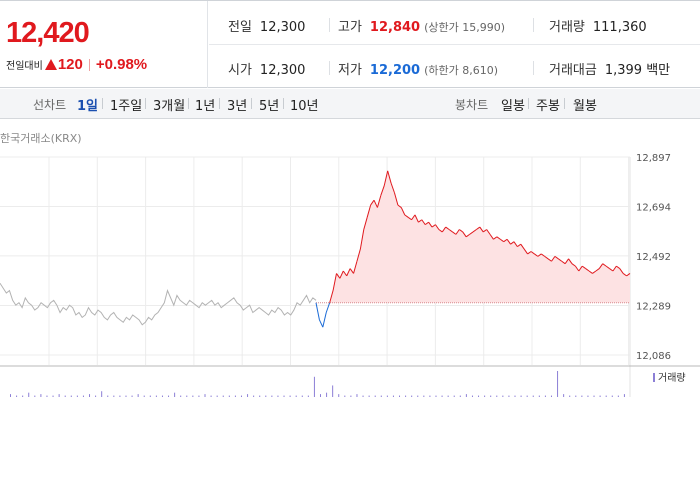 The width and height of the screenshot is (700, 490). Describe the element at coordinates (158, 304) in the screenshot. I see `previous-day-line` at that location.